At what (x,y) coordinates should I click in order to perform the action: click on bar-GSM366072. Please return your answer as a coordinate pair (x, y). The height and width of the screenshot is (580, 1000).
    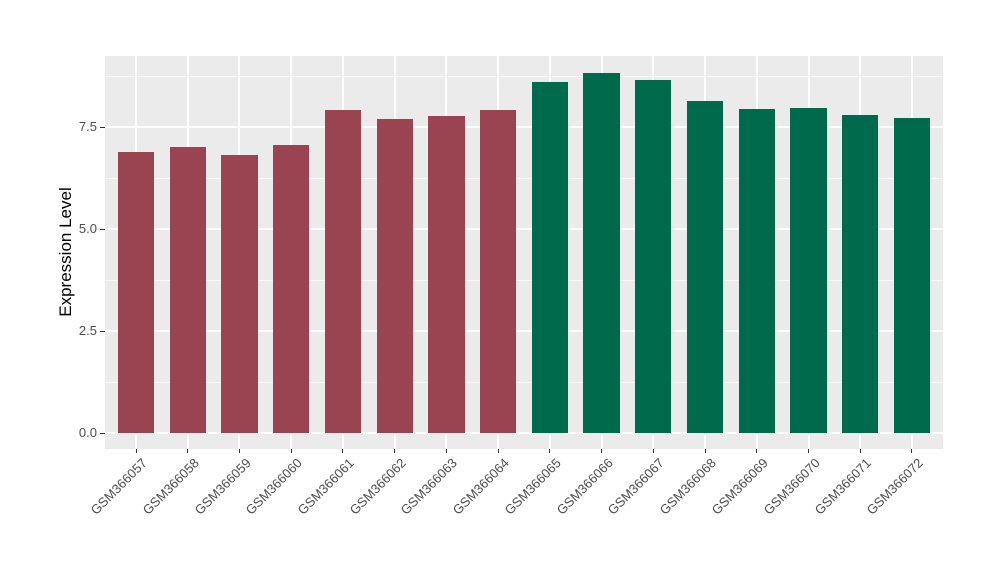
    Looking at the image, I should click on (912, 275).